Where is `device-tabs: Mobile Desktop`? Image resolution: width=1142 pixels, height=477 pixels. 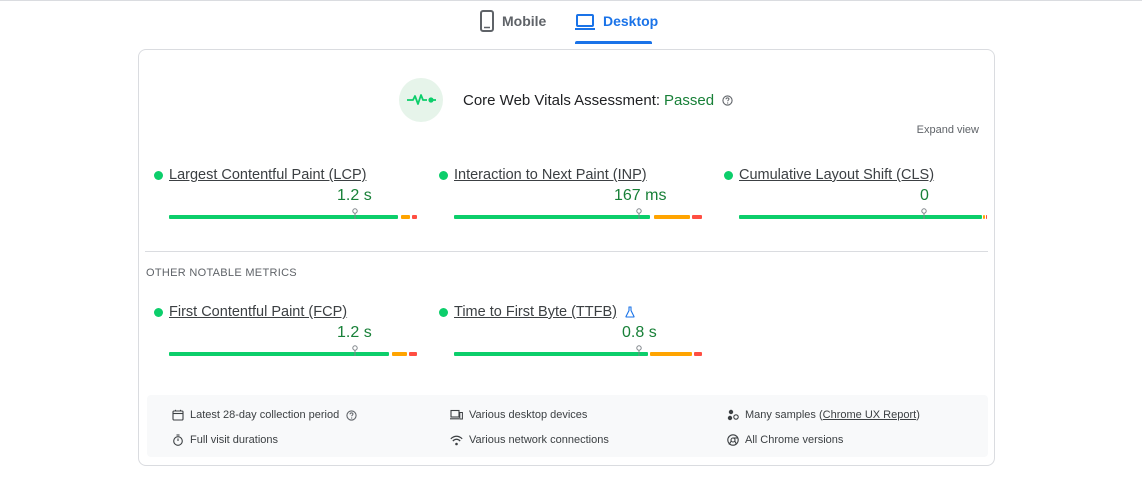 device-tabs: Mobile Desktop is located at coordinates (571, 22).